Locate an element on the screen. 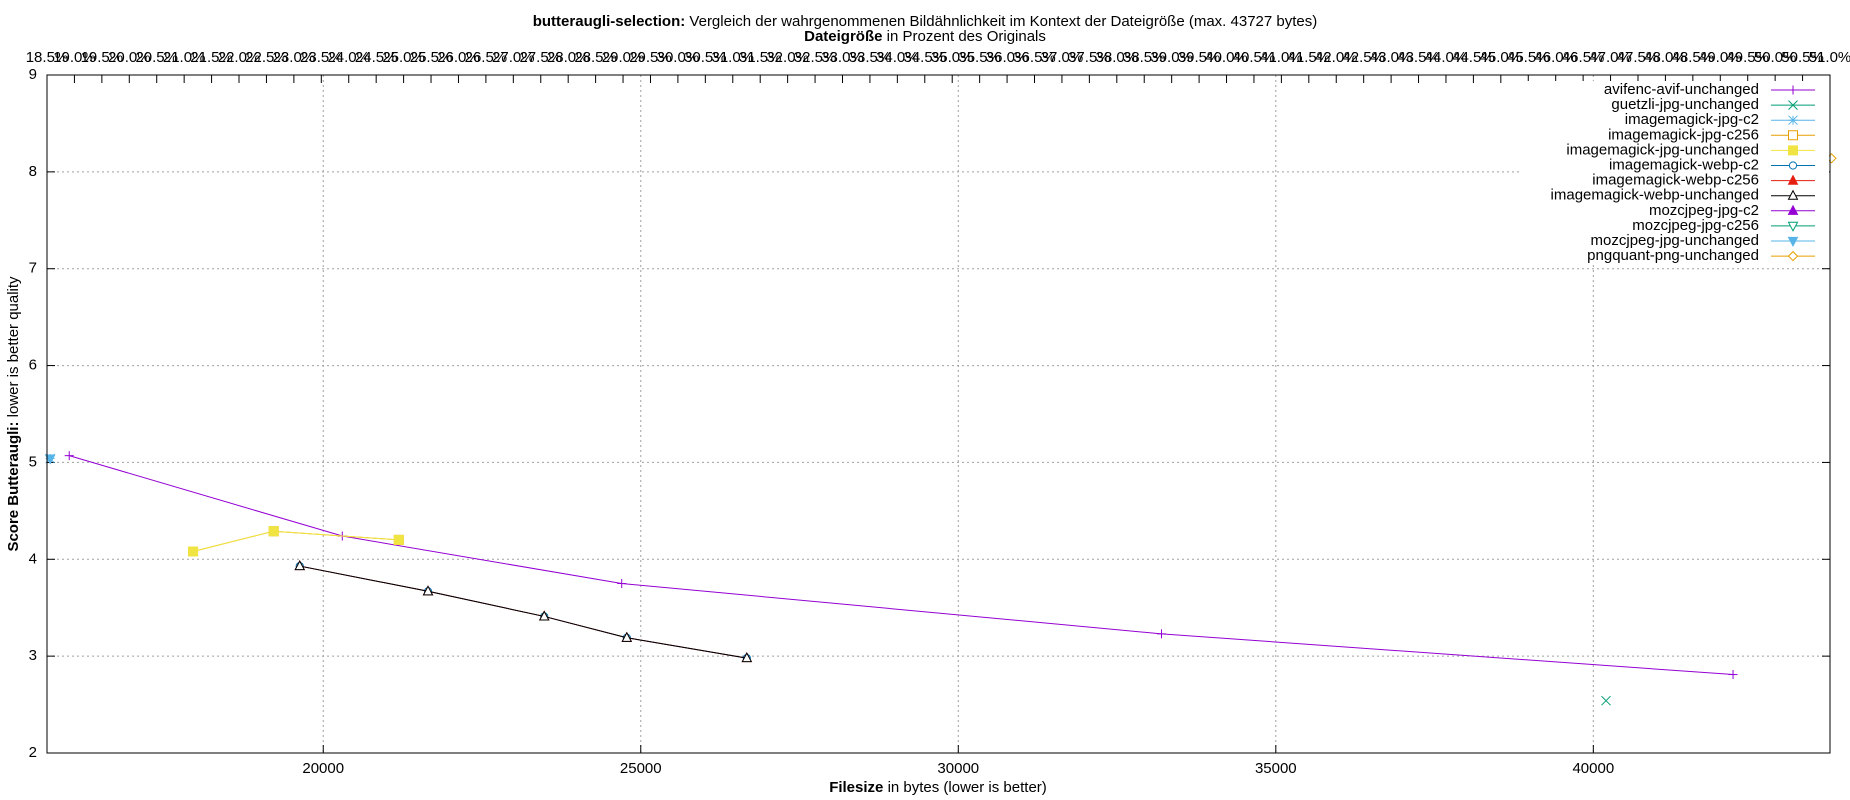 This screenshot has height=800, width=1850. legend-label: imagemagick-jpg-c2 is located at coordinates (1692, 119).